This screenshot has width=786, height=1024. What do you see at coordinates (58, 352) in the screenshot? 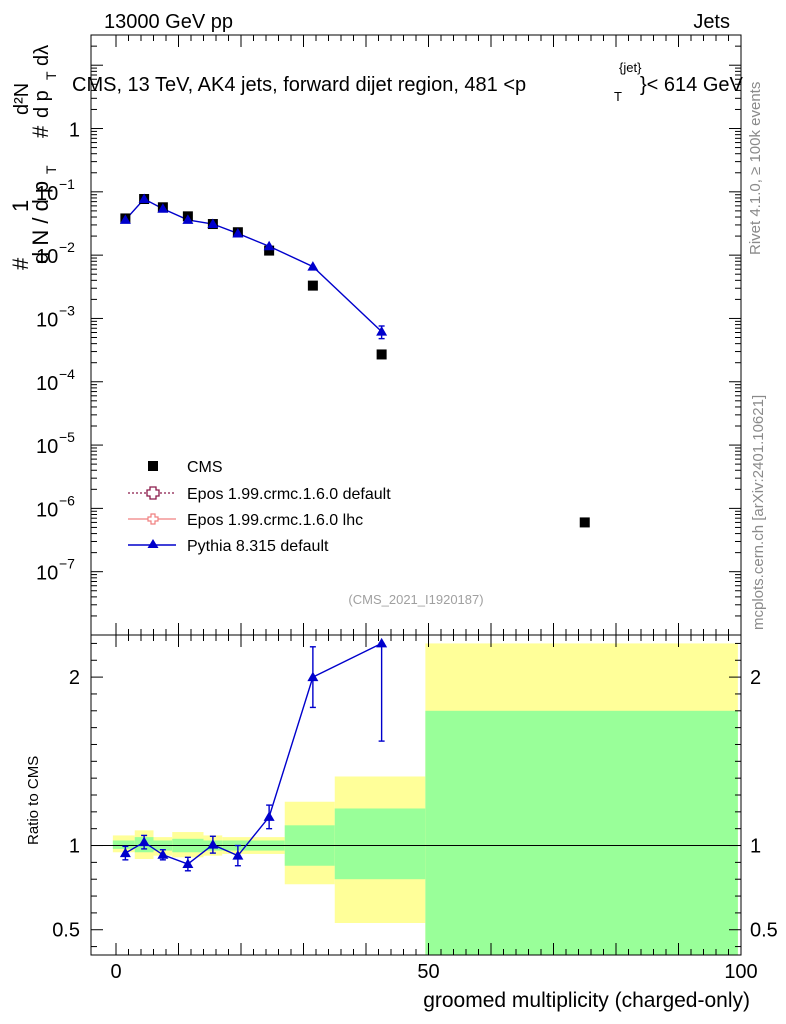
I see `main-y-tick-labels: 10 −710 −610 −510 −410 −310 −210 −11` at bounding box center [58, 352].